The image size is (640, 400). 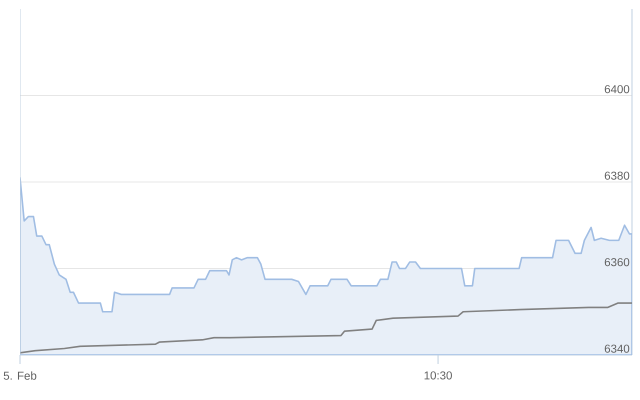 What do you see at coordinates (438, 375) in the screenshot?
I see `x-tick-label: 10:30` at bounding box center [438, 375].